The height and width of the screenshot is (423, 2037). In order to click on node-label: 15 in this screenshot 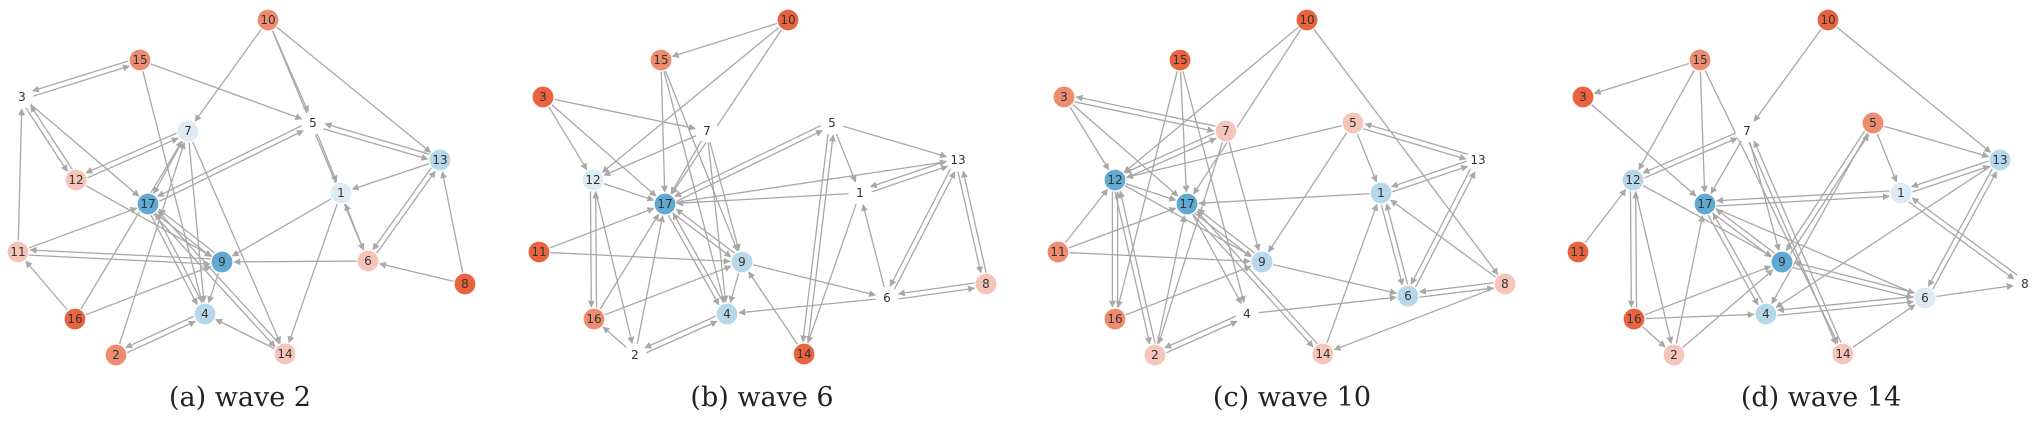, I will do `click(139, 60)`.